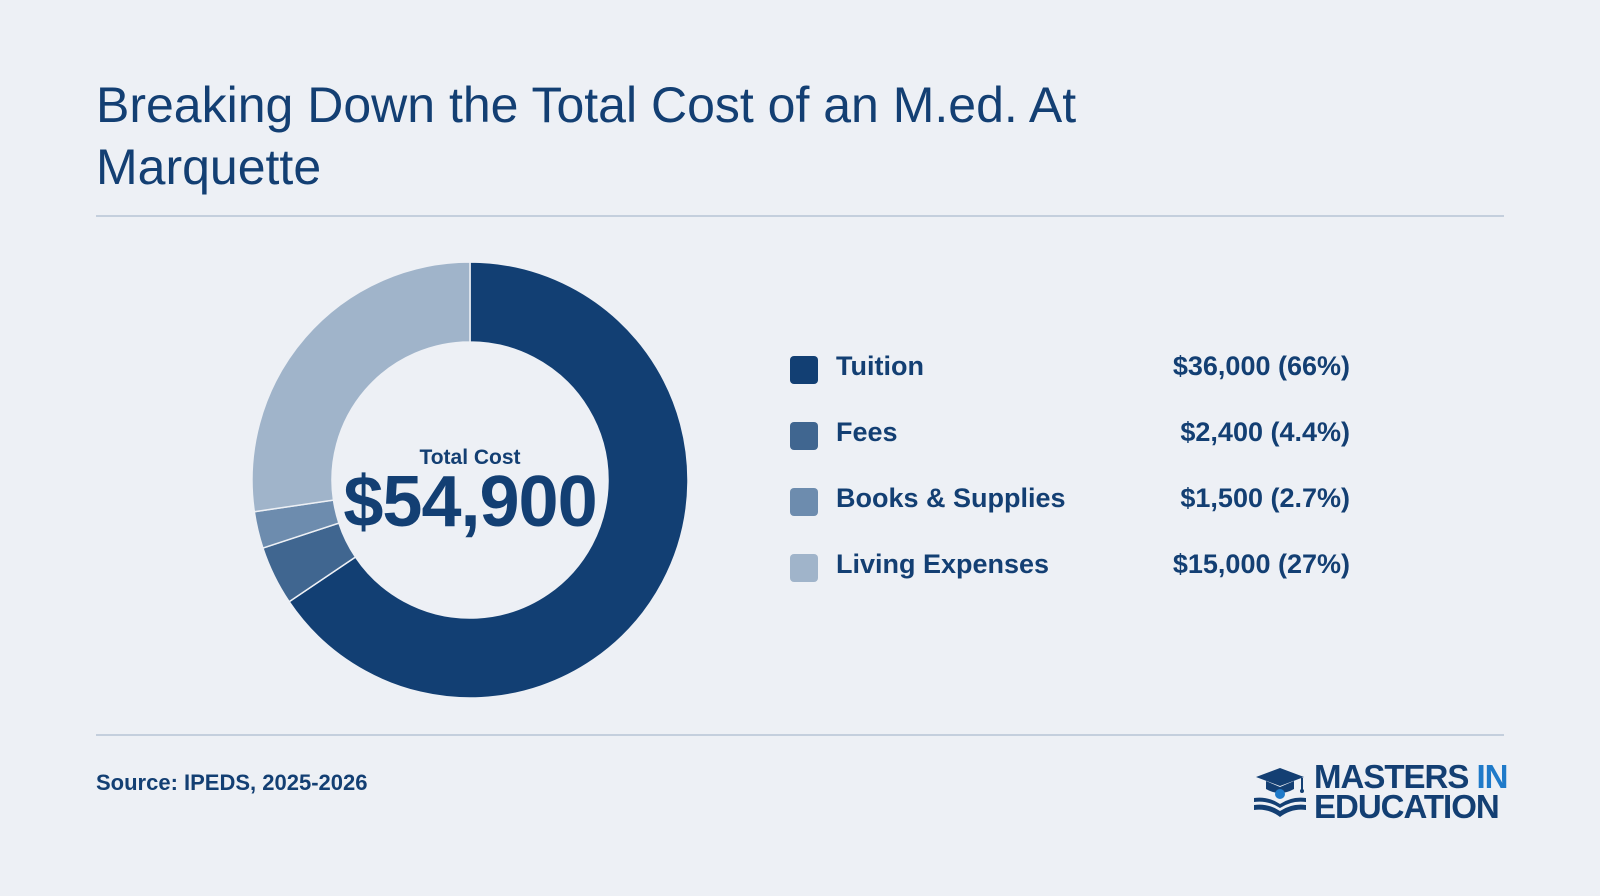 The image size is (1600, 896). What do you see at coordinates (1070, 577) in the screenshot?
I see `legend-item-living-expenses: Living Expenses $15,000 (27%)` at bounding box center [1070, 577].